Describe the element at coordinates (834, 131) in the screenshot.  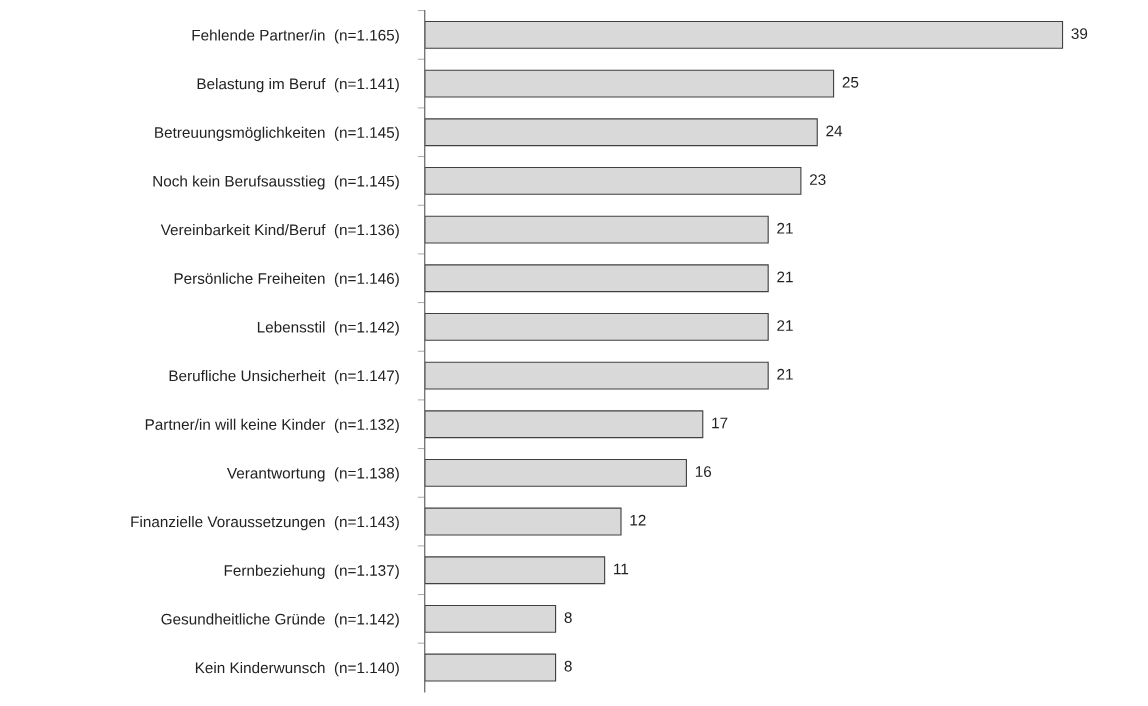
I see `data-label: 24` at that location.